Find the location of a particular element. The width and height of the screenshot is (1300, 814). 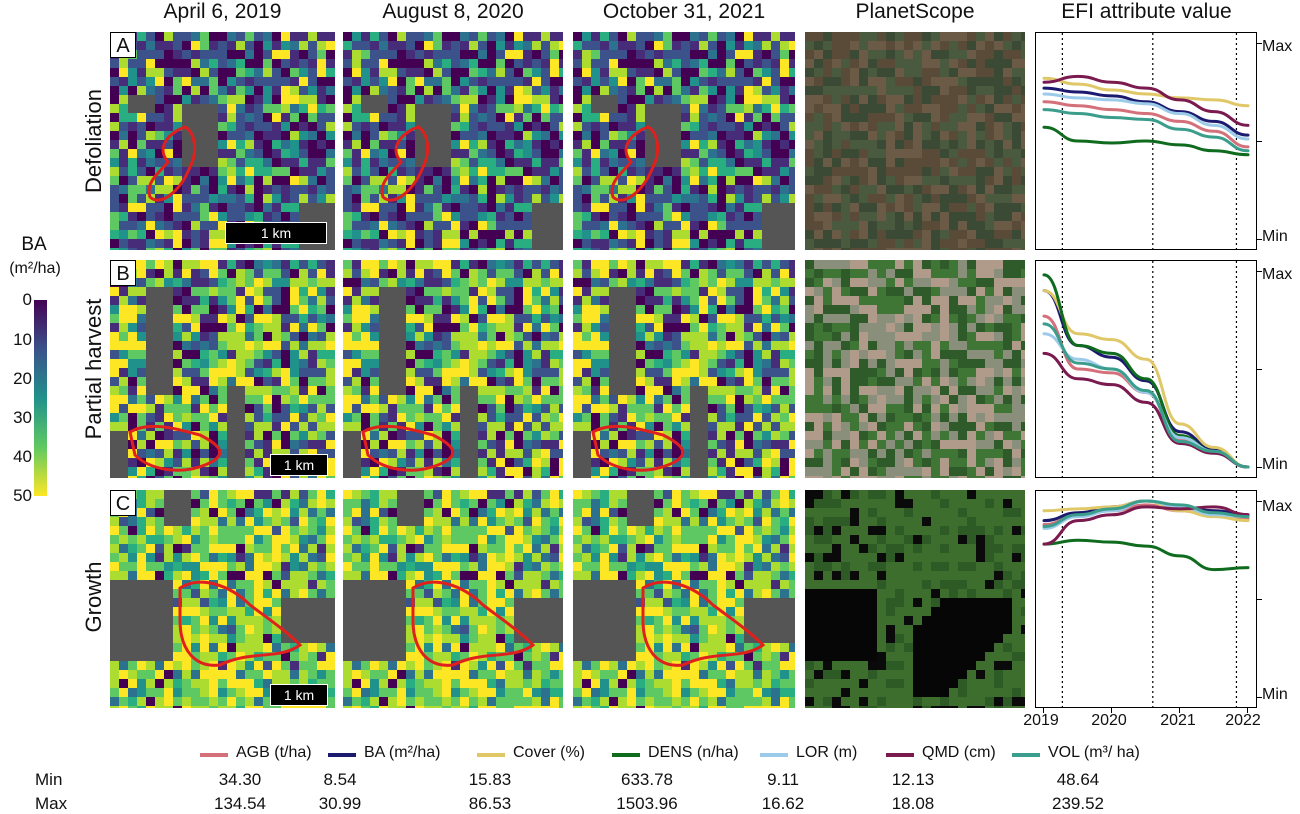

efi-a-min-label: Min is located at coordinates (1275, 236).